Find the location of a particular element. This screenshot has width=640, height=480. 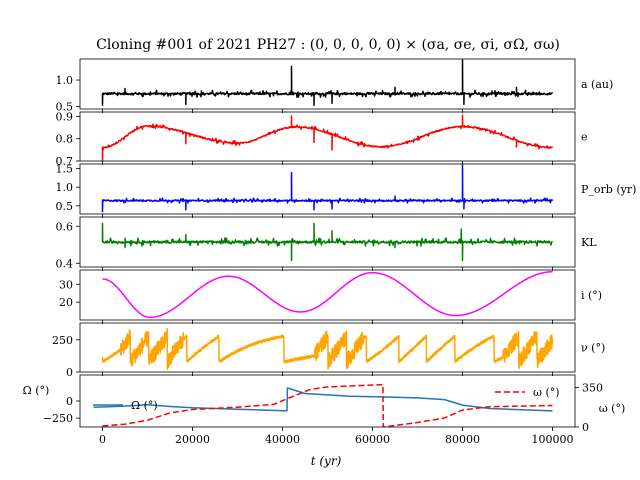

ytick-label: 0.7 is located at coordinates (65, 161).